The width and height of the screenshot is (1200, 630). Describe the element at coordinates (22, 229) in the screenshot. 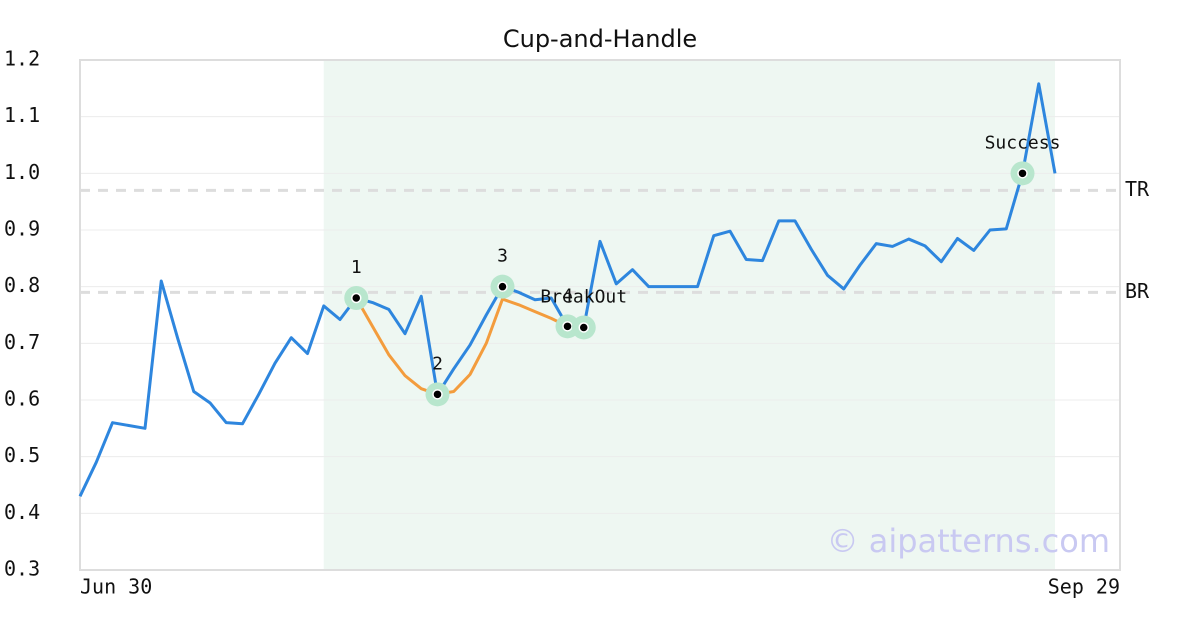

I see `y-tick-label: 0.9` at that location.